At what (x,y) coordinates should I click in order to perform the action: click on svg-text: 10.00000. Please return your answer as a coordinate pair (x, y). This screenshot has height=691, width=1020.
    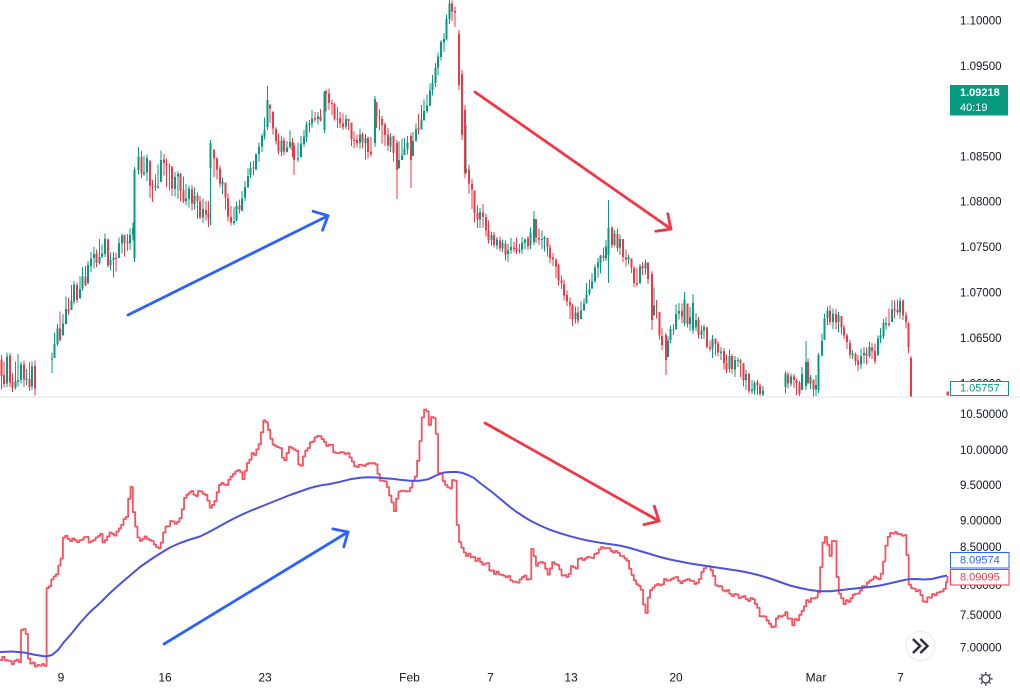
    Looking at the image, I should click on (984, 451).